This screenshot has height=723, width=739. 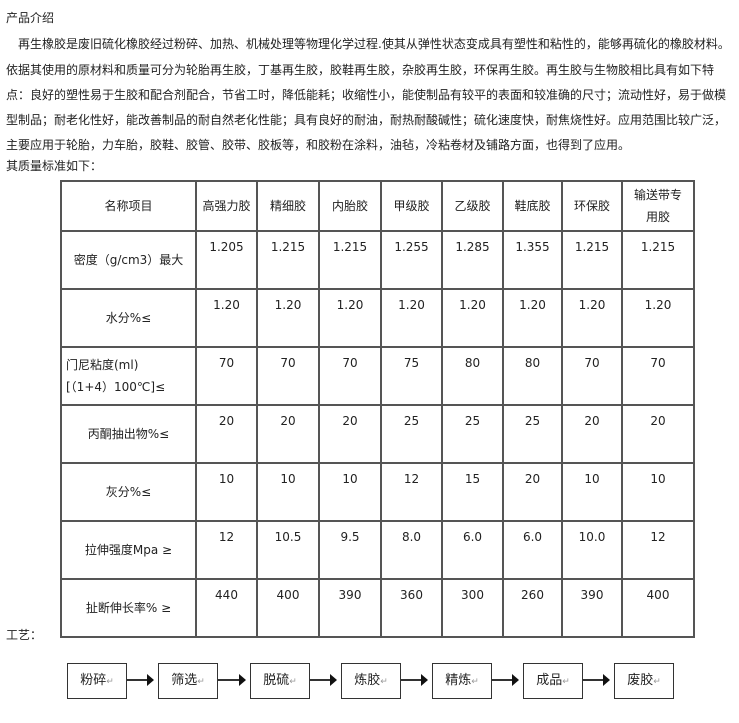 What do you see at coordinates (226, 608) in the screenshot?
I see `value-cell: 440` at bounding box center [226, 608].